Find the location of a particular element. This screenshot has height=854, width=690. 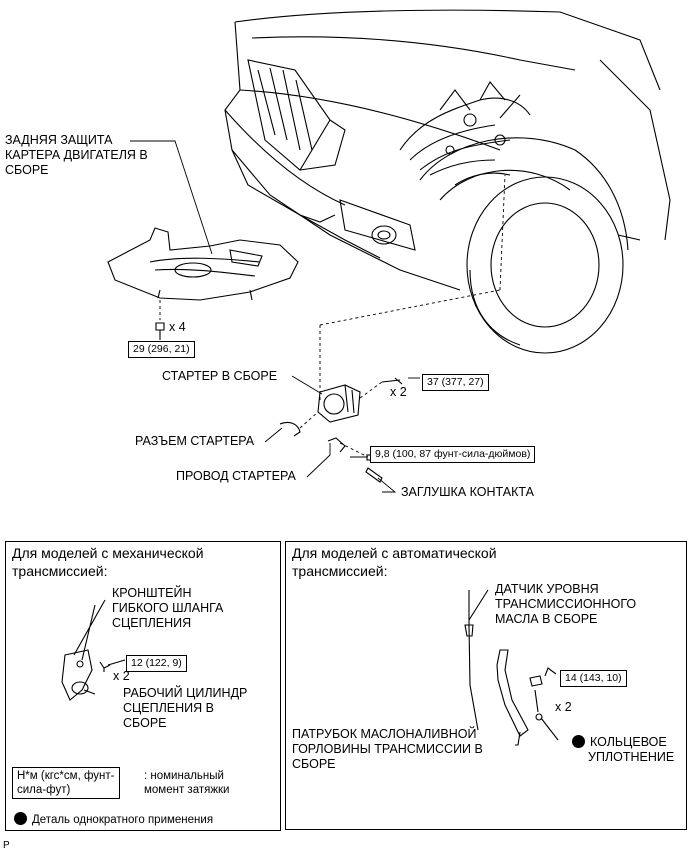

terminal-cap-label: ЗАГЛУШКА КОНТАКТА is located at coordinates (467, 492).